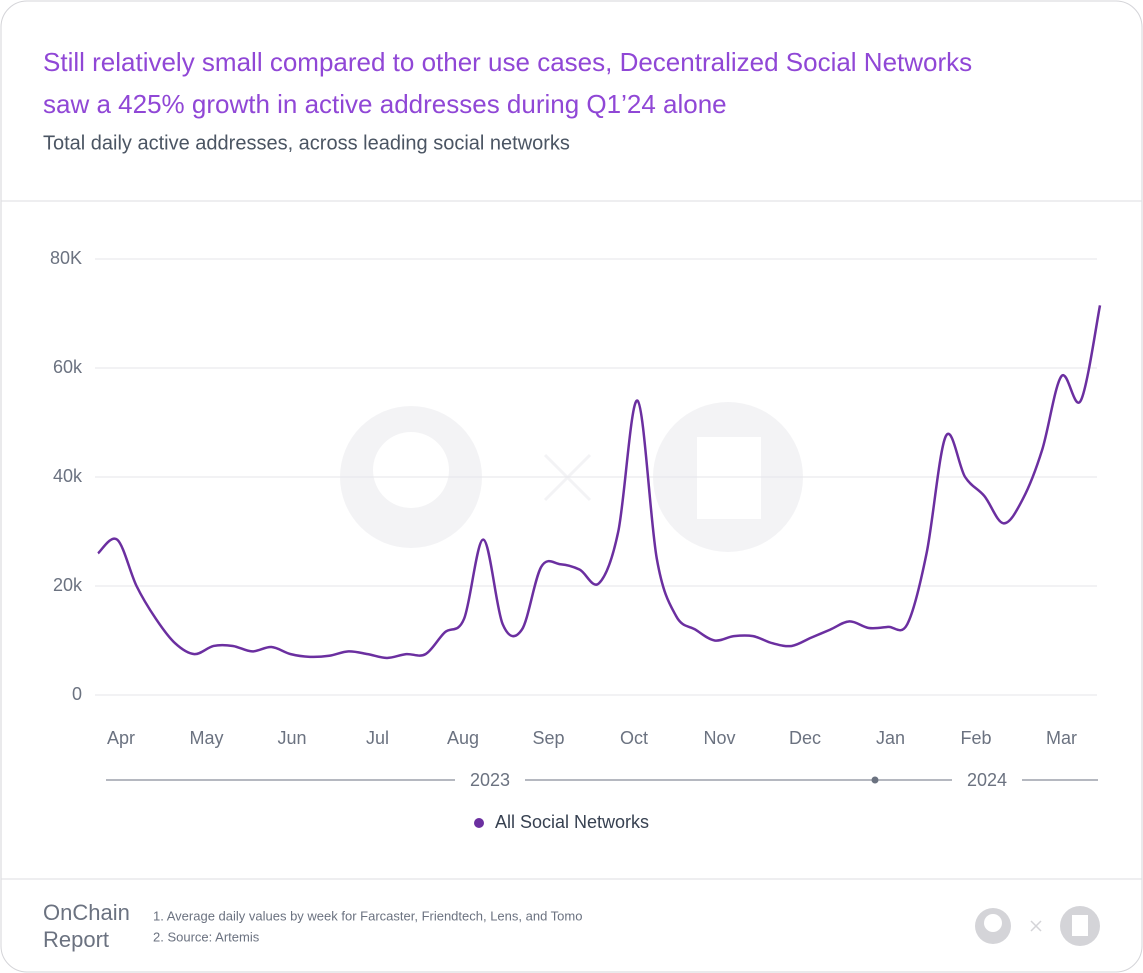  What do you see at coordinates (68, 476) in the screenshot?
I see `y-tick-label: 40k` at bounding box center [68, 476].